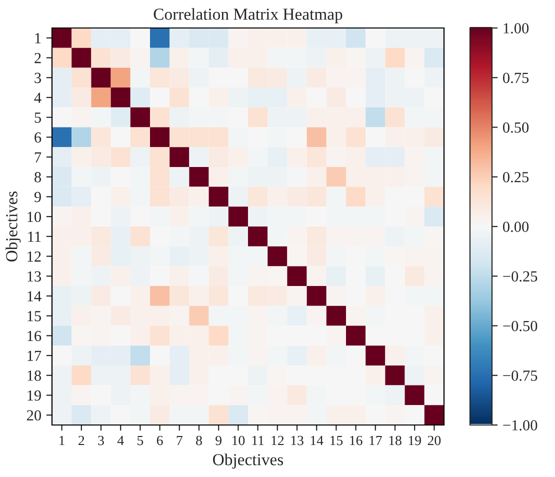 The width and height of the screenshot is (555, 477). I want to click on y-axis-title: Objectives, so click(13, 226).